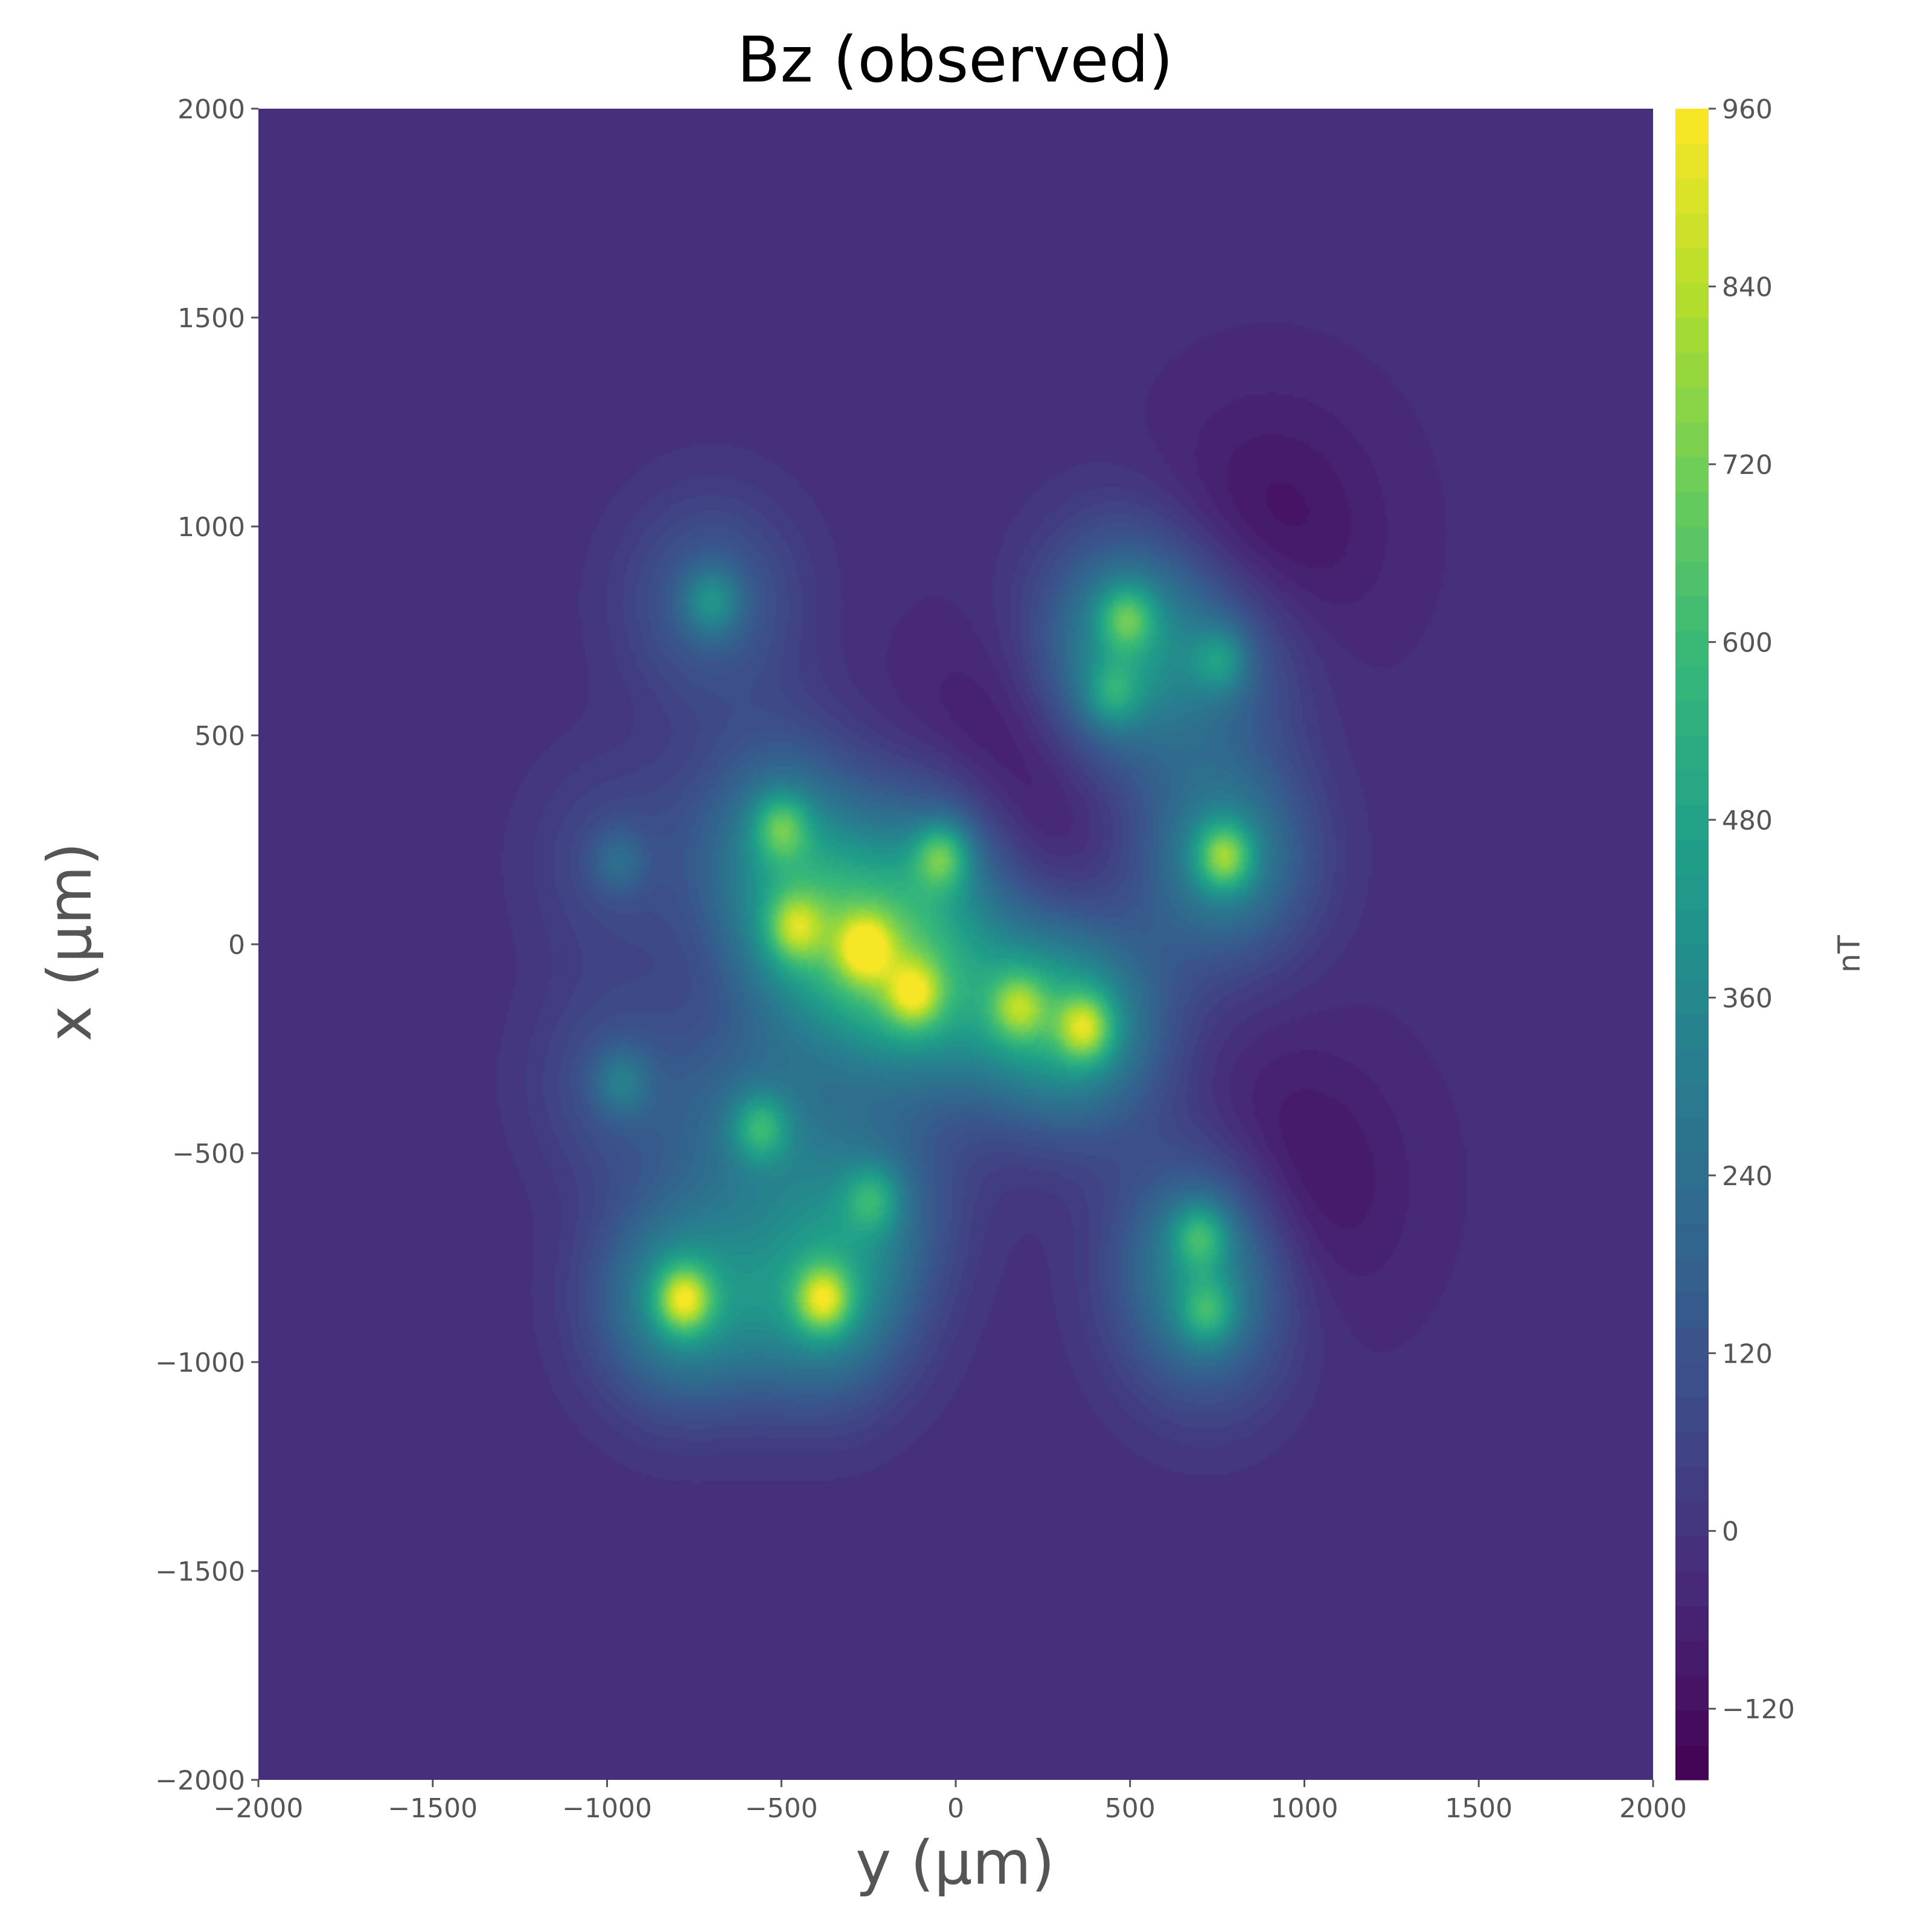 The height and width of the screenshot is (1932, 1932). What do you see at coordinates (1758, 1710) in the screenshot?
I see `colorbar-tick-label: −120` at bounding box center [1758, 1710].